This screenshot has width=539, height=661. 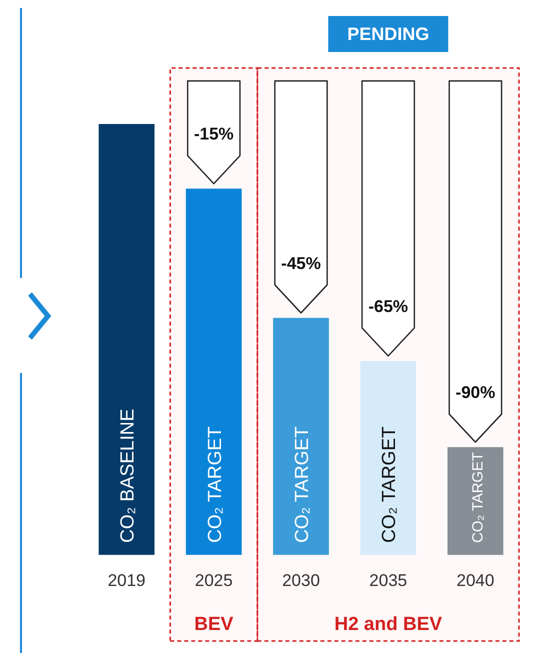 What do you see at coordinates (388, 624) in the screenshot?
I see `band-label: H2 and BEV` at bounding box center [388, 624].